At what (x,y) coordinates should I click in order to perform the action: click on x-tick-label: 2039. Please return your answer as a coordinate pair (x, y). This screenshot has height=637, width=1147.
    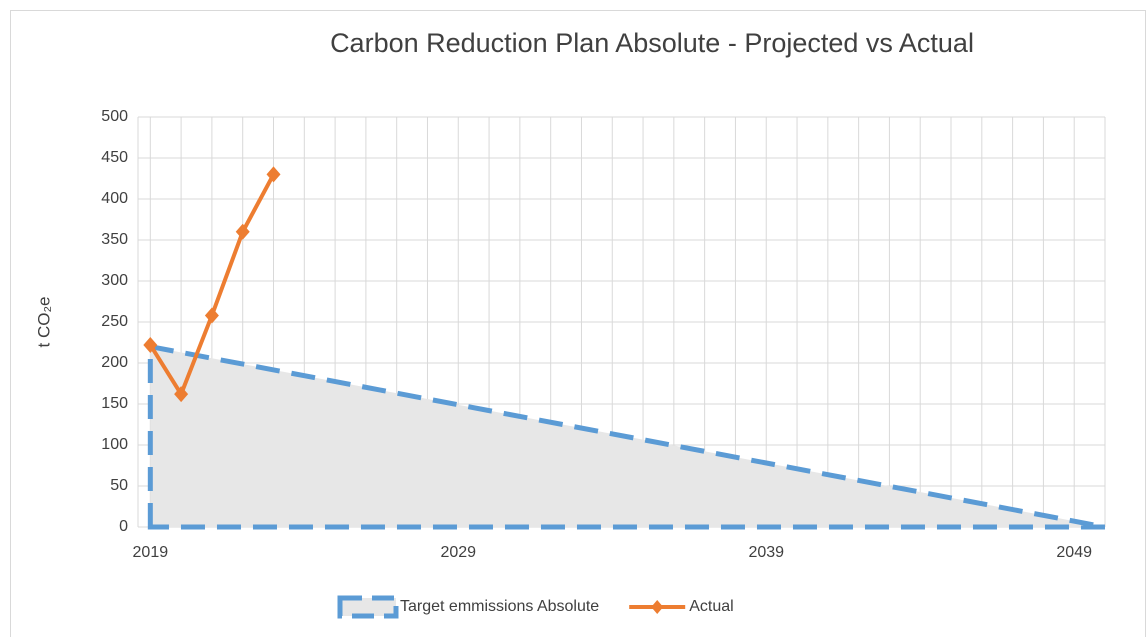
    Looking at the image, I should click on (766, 552).